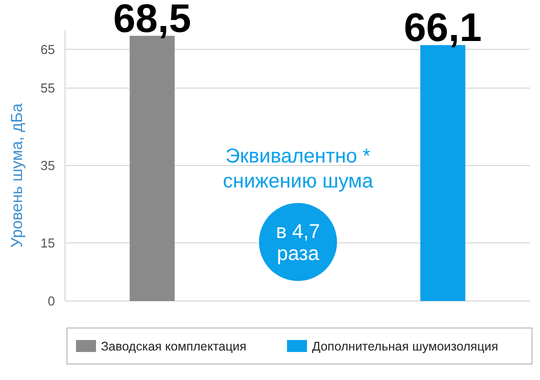  I want to click on legend-label: Заводская комплектация, so click(173, 346).